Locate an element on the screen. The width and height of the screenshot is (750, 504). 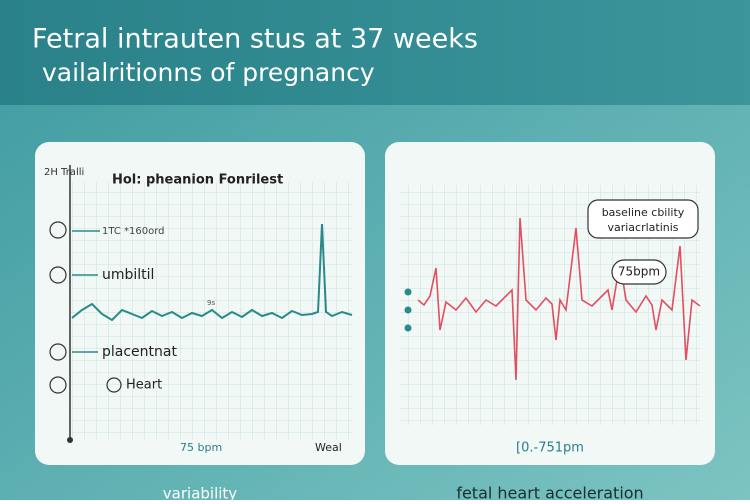
left-icons is located at coordinates (85, 307).